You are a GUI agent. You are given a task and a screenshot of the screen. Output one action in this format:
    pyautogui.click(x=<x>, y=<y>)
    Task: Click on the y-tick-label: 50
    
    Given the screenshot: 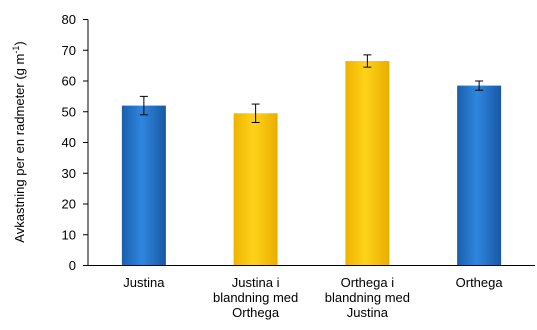 What is the action you would take?
    pyautogui.click(x=69, y=111)
    